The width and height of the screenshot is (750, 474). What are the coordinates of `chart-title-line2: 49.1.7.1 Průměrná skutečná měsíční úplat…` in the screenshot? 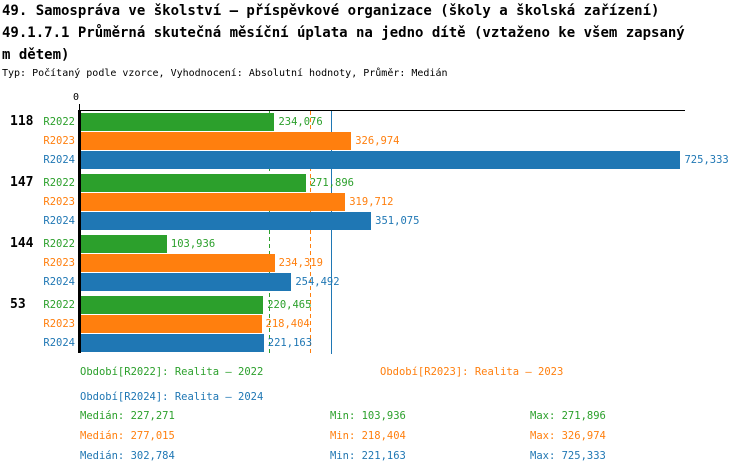 It's located at (343, 33).